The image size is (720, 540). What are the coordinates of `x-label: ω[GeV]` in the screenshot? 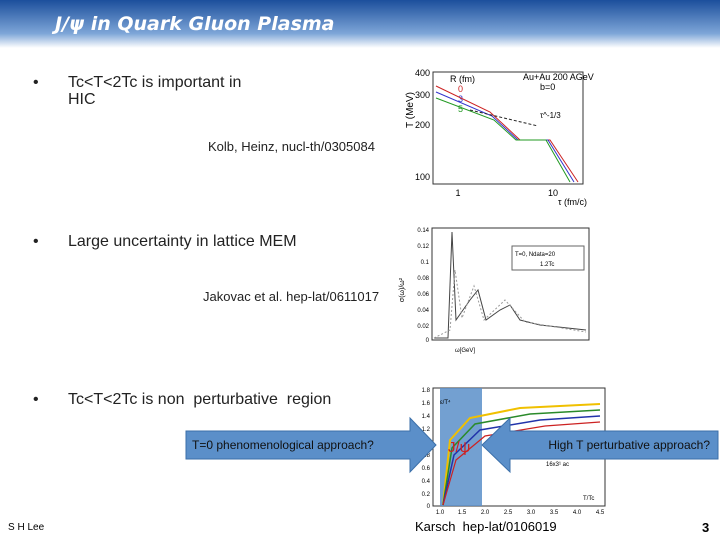 It's located at (465, 351).